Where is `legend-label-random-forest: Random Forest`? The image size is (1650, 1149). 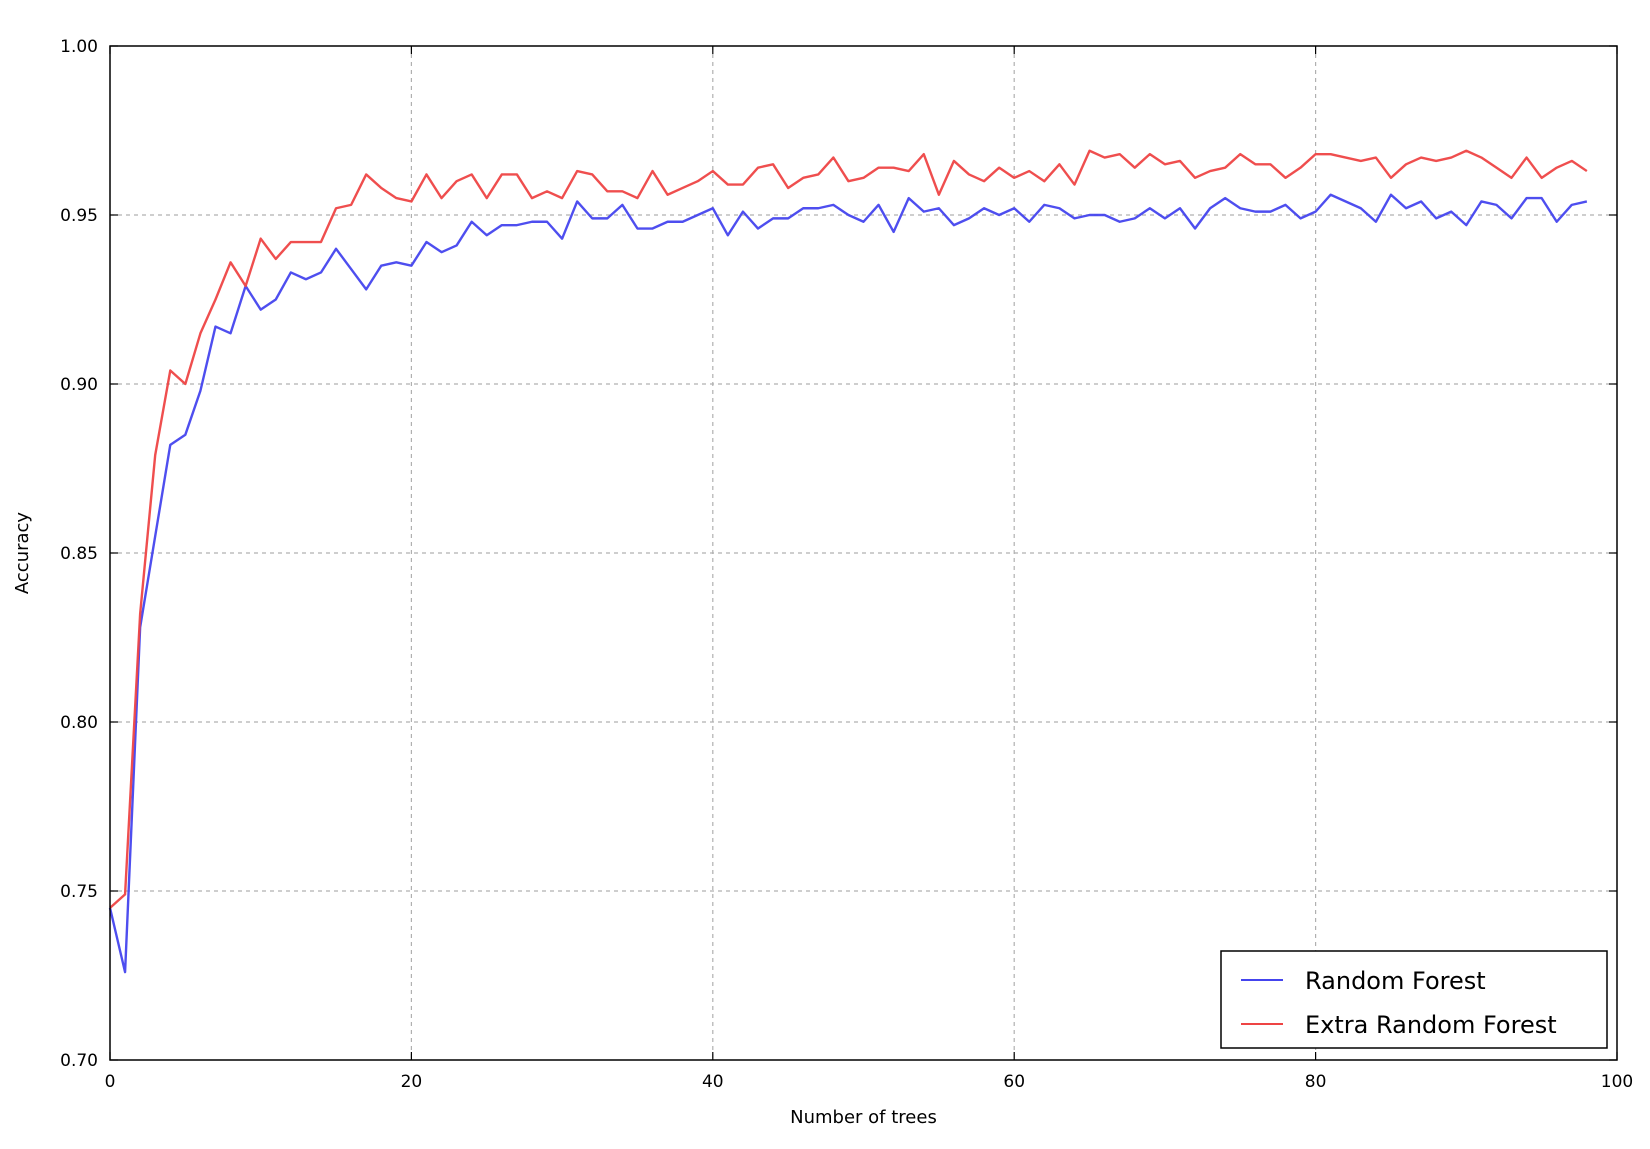 legend-label-random-forest: Random Forest is located at coordinates (1395, 981).